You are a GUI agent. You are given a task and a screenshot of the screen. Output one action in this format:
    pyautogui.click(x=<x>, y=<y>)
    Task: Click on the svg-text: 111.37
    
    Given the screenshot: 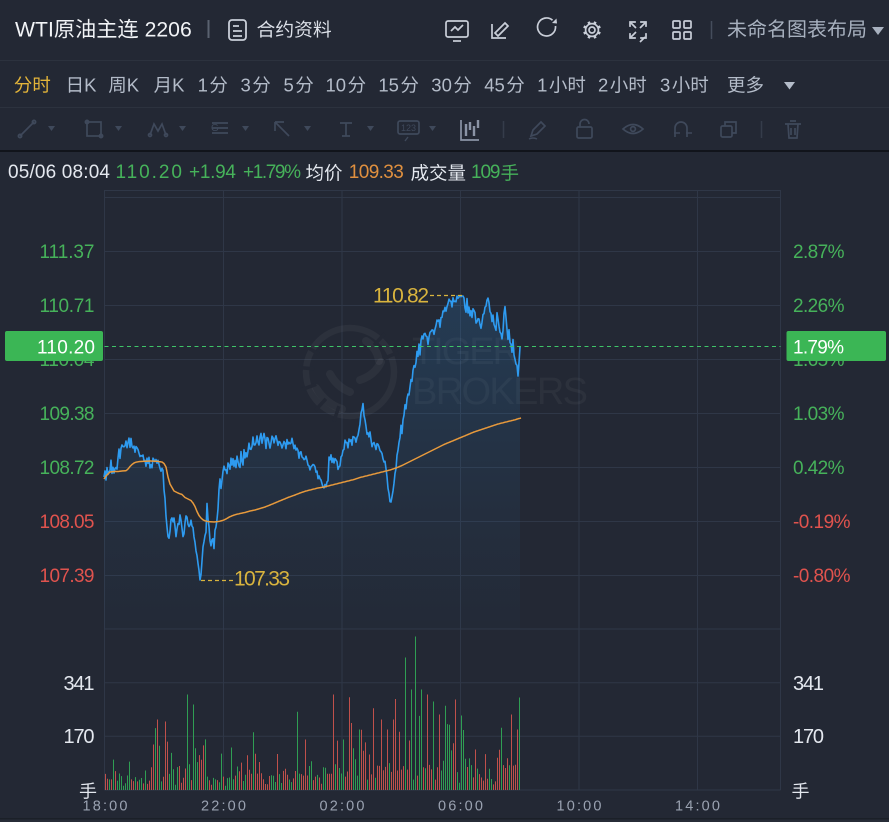 What is the action you would take?
    pyautogui.click(x=67, y=252)
    